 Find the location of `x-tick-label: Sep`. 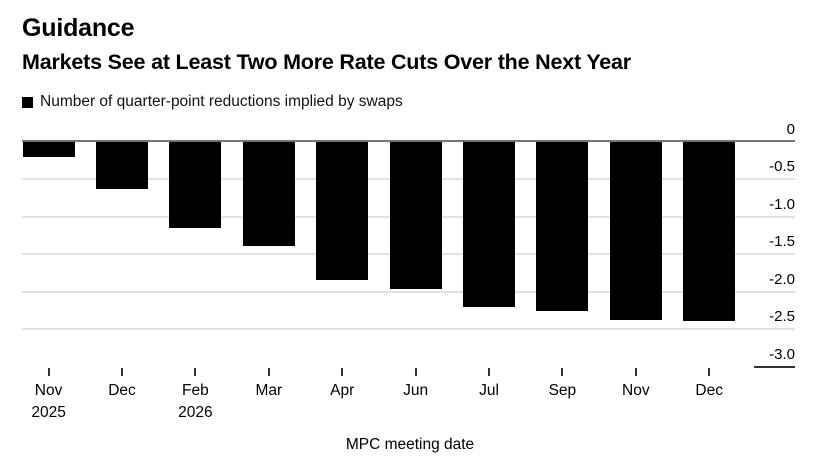

x-tick-label: Sep is located at coordinates (562, 390).